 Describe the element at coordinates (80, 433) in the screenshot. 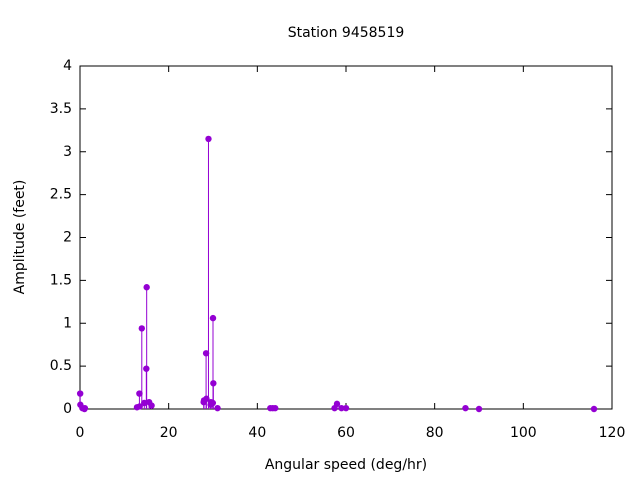

I see `x-tick-label: 0` at that location.